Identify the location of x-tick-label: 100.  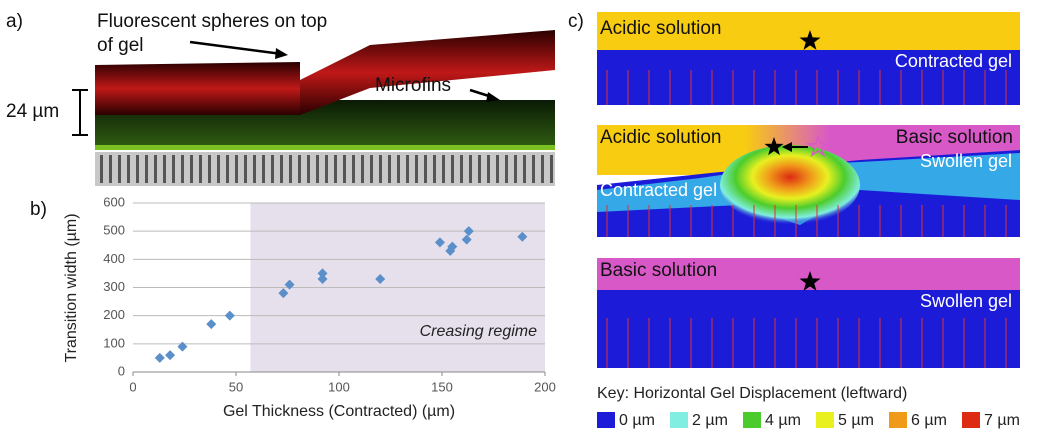
(339, 386).